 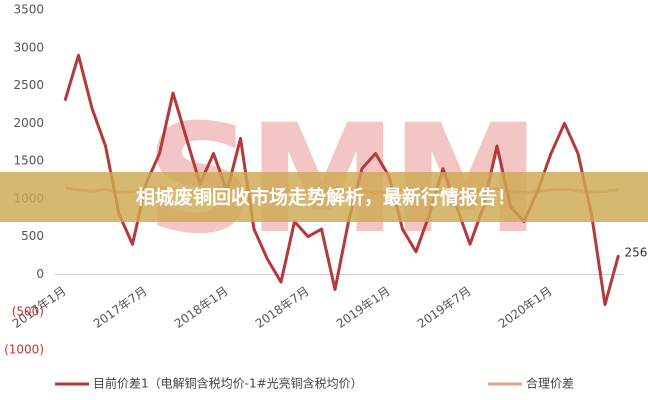 I want to click on x-tick-label: 2017年7月, so click(x=120, y=307).